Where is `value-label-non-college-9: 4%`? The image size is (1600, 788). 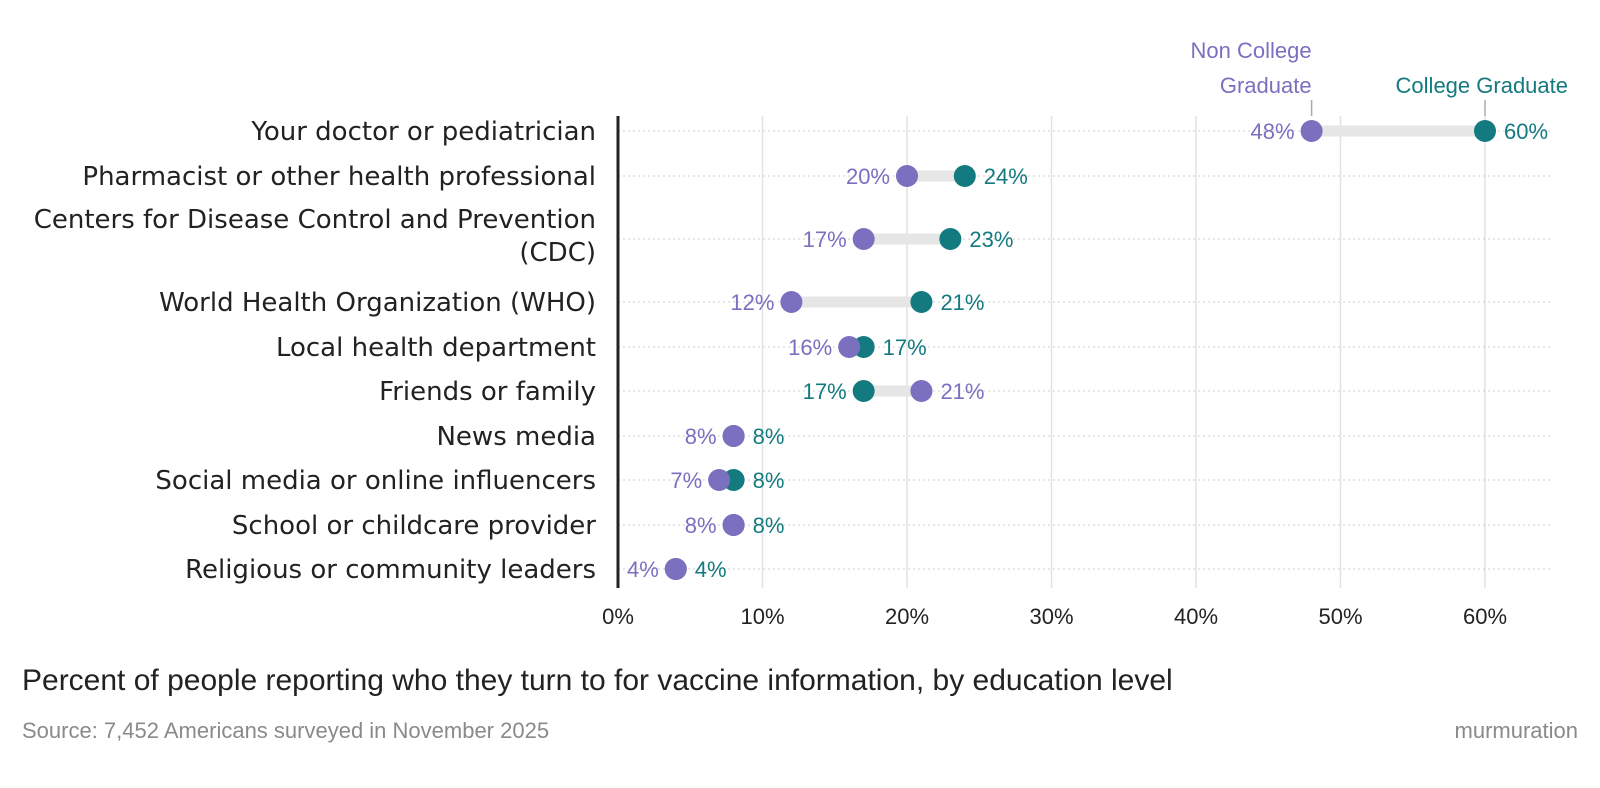 value-label-non-college-9: 4% is located at coordinates (643, 569).